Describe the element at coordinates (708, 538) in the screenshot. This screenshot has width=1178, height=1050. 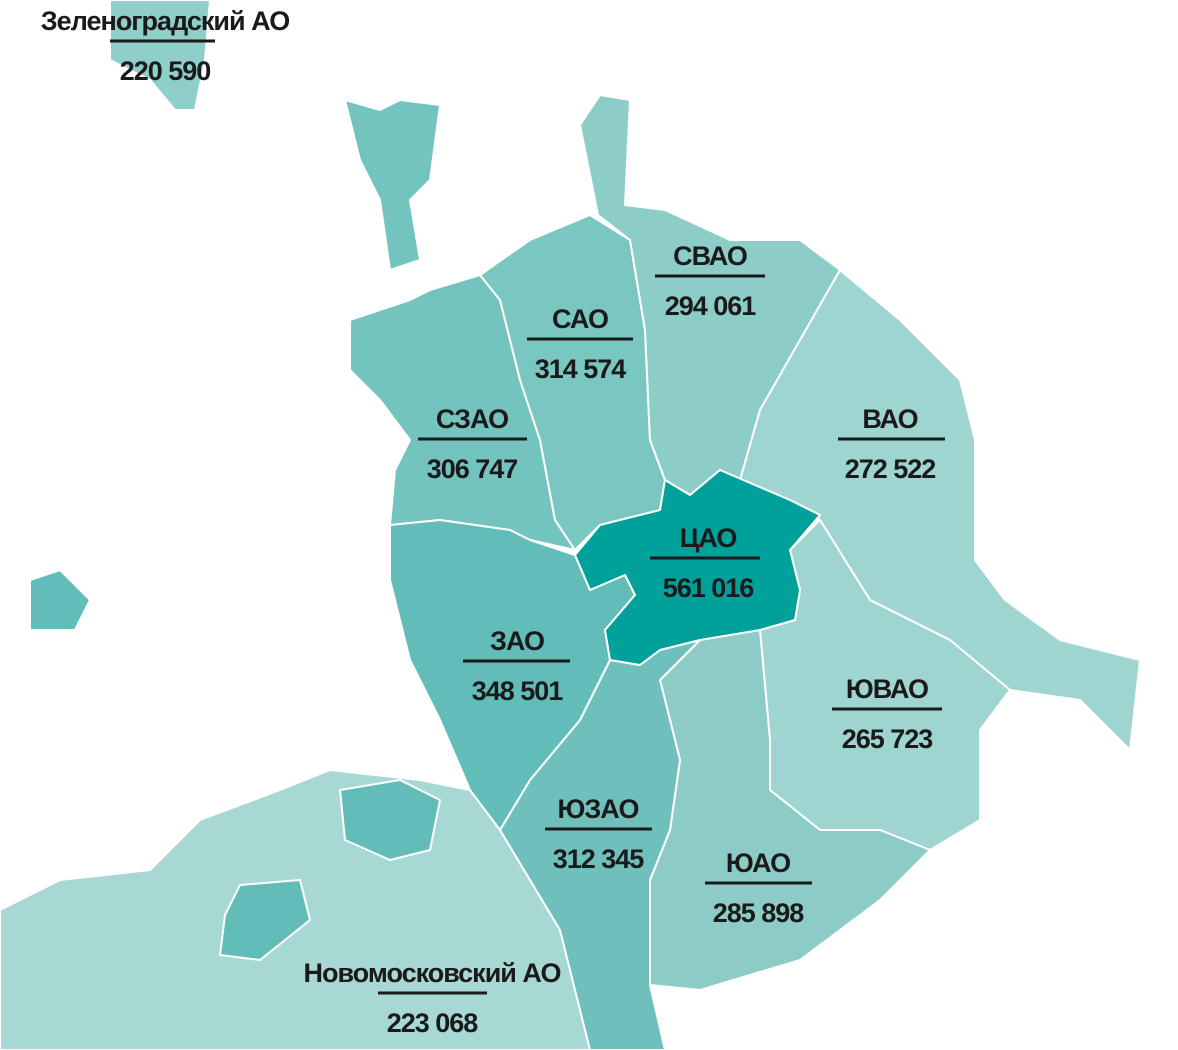
I see `district-name: ЦАО` at that location.